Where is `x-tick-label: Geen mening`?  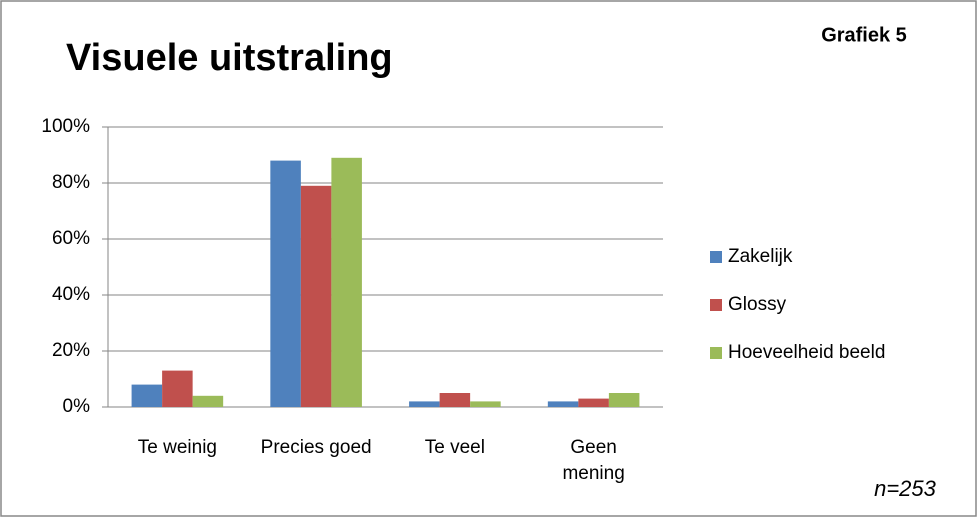
x-tick-label: Geen mening is located at coordinates (593, 460).